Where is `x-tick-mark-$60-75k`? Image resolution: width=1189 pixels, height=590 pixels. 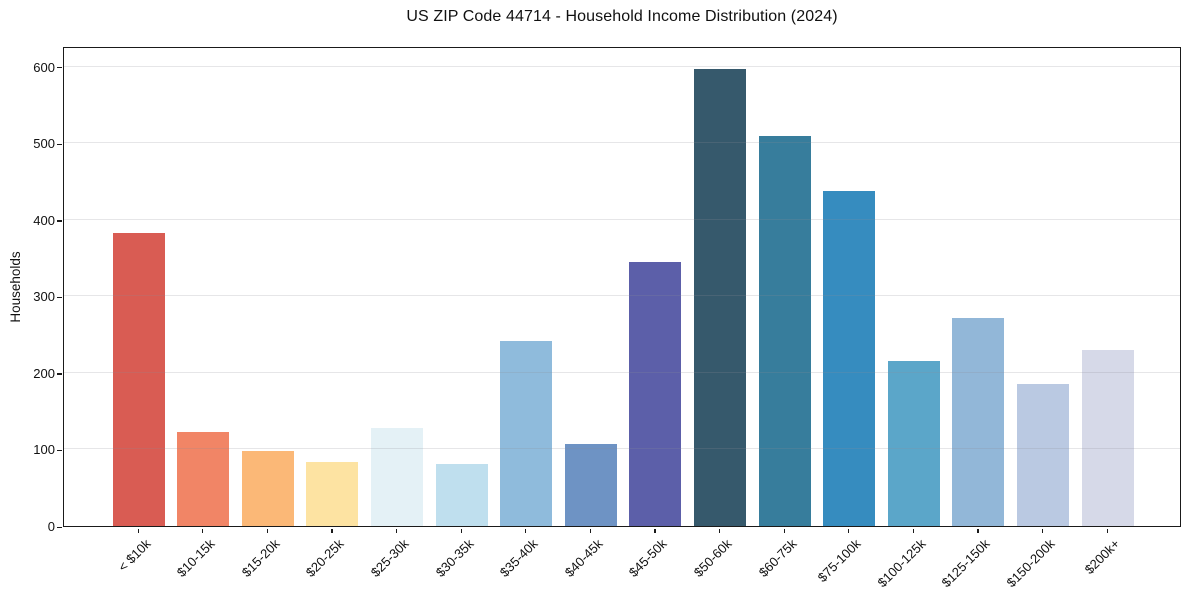
x-tick-mark-$60-75k is located at coordinates (784, 530).